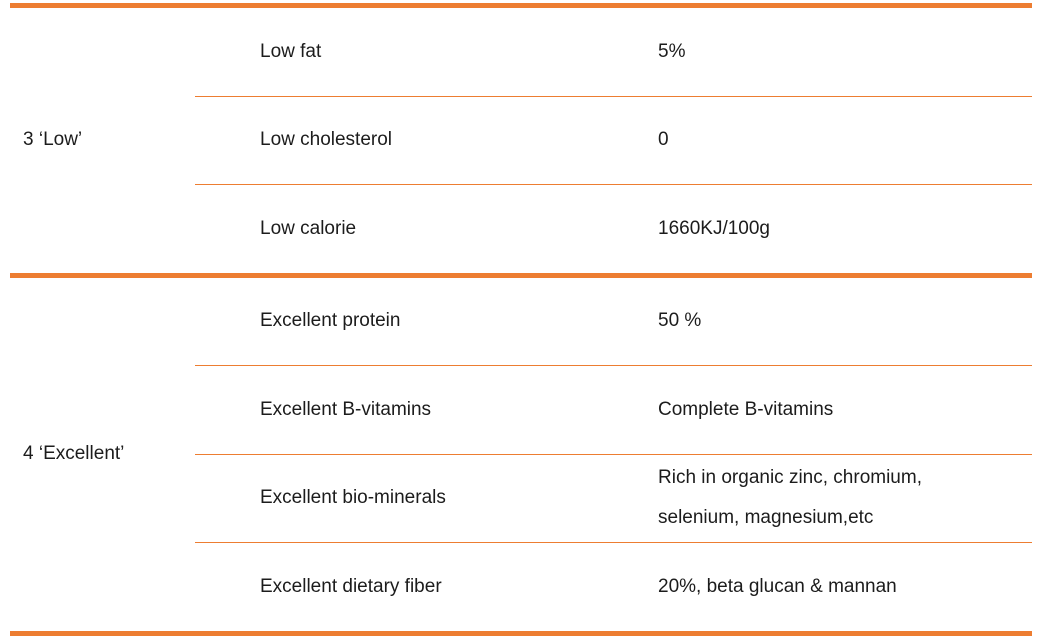 This screenshot has width=1041, height=638. What do you see at coordinates (663, 140) in the screenshot?
I see `value-cell: 0` at bounding box center [663, 140].